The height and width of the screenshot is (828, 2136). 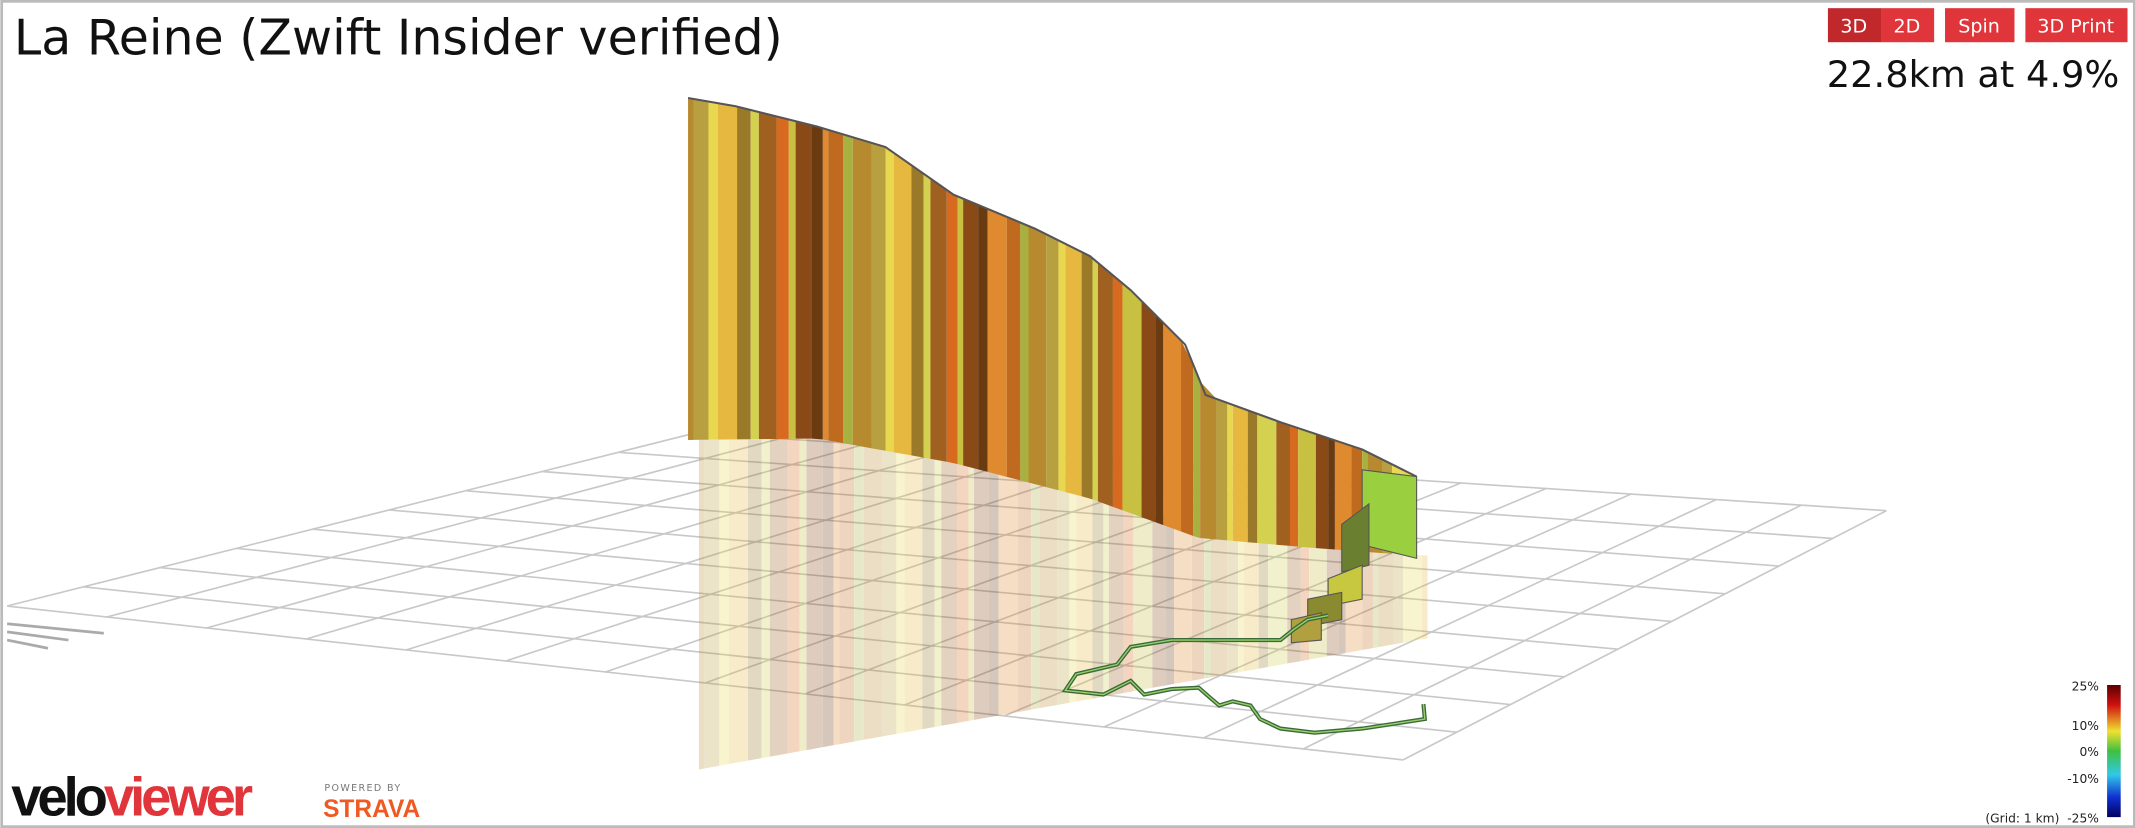 What do you see at coordinates (2114, 751) in the screenshot?
I see `legend-colorbar` at bounding box center [2114, 751].